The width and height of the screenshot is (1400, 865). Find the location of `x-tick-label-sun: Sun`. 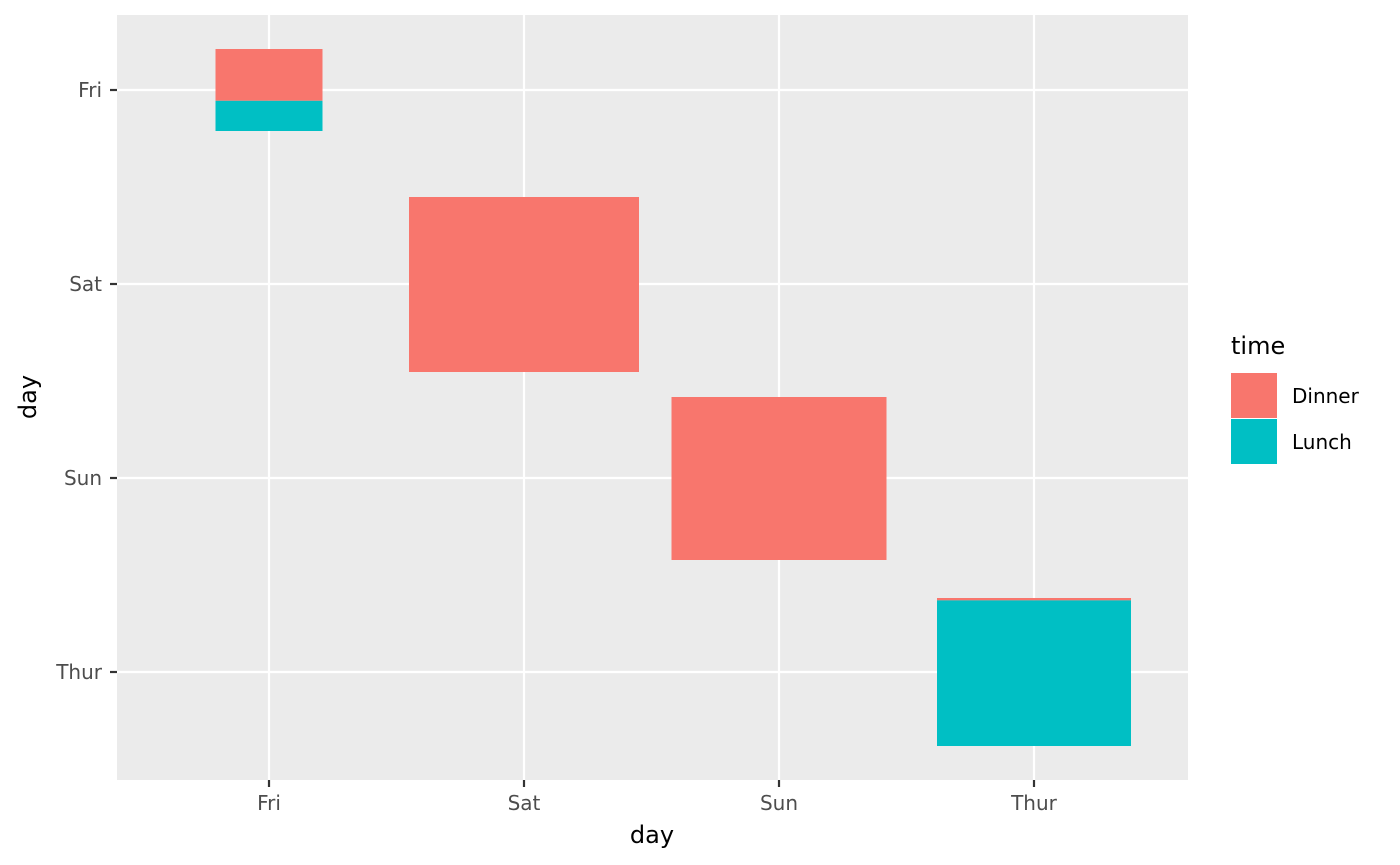

x-tick-label-sun: Sun is located at coordinates (779, 803).